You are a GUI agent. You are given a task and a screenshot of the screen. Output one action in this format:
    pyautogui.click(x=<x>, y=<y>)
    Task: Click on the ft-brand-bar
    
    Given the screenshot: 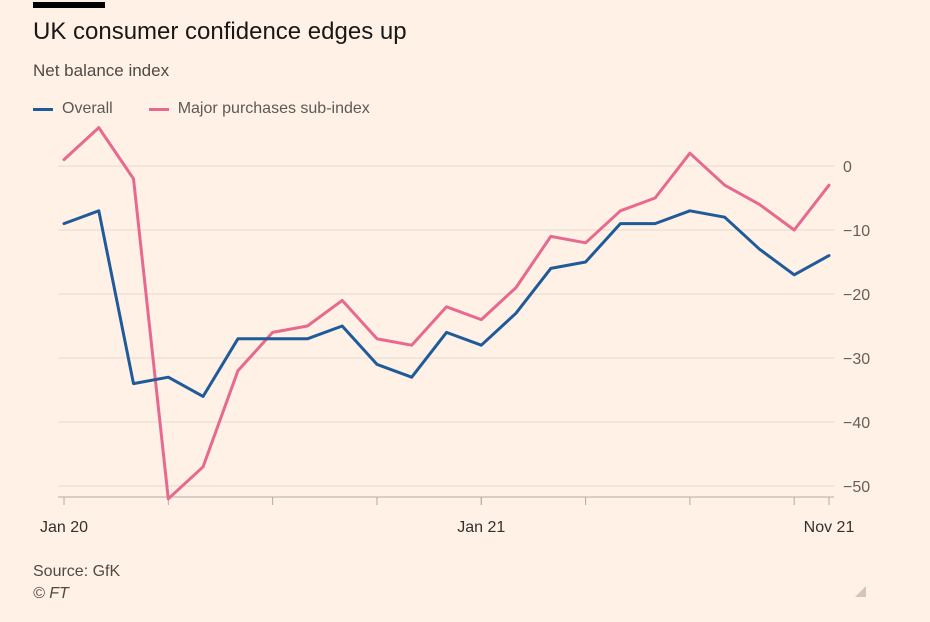 What is the action you would take?
    pyautogui.click(x=69, y=5)
    